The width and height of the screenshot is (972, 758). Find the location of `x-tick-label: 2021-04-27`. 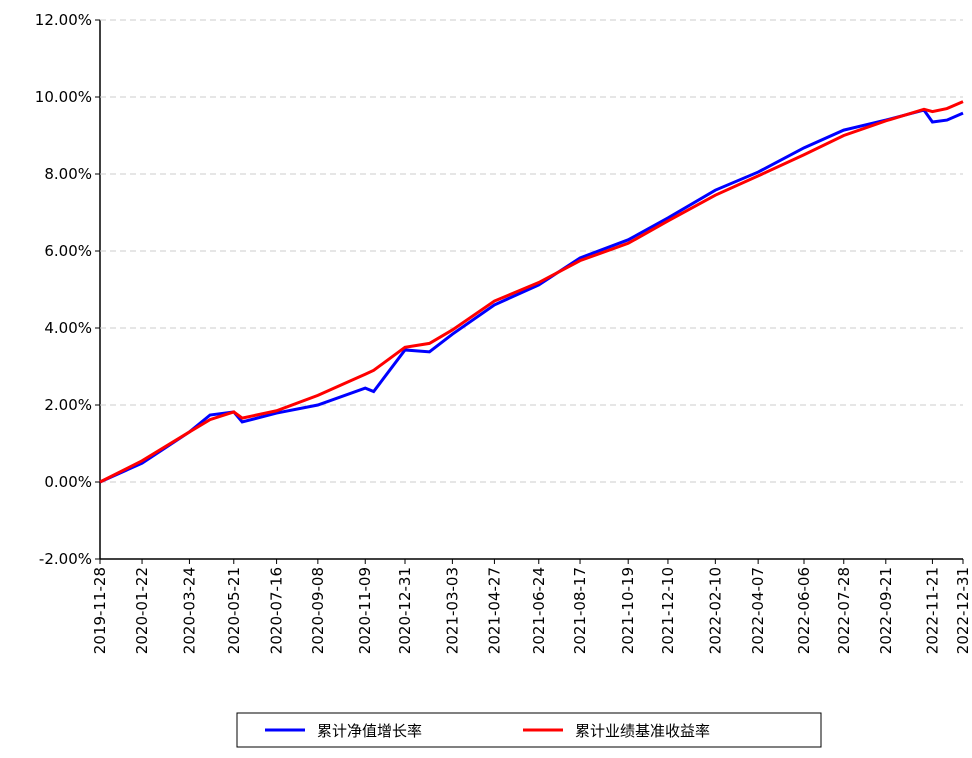

x-tick-label: 2021-04-27 is located at coordinates (494, 610).